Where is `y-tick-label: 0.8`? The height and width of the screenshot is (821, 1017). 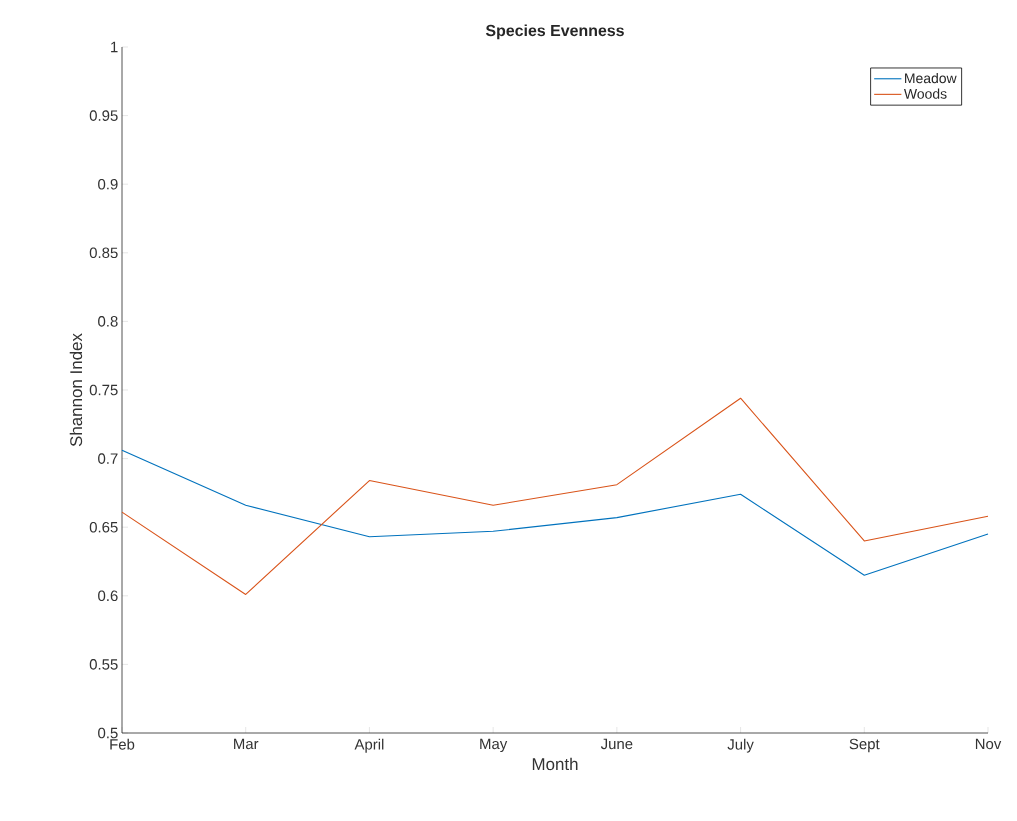 y-tick-label: 0.8 is located at coordinates (108, 321).